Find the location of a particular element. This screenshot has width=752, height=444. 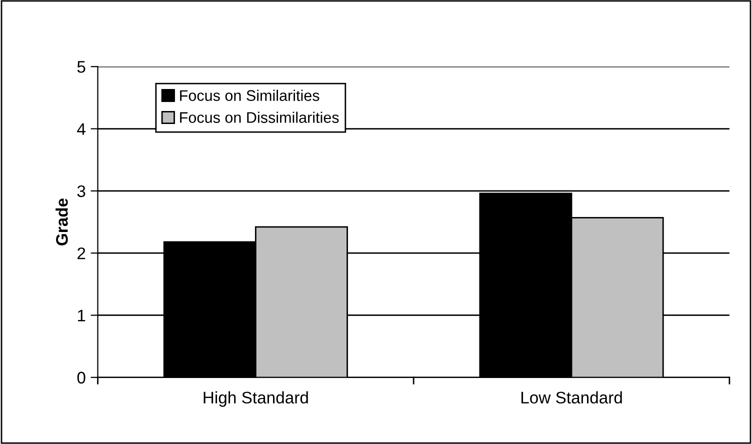

x-tick-label: Low Standard is located at coordinates (571, 397).